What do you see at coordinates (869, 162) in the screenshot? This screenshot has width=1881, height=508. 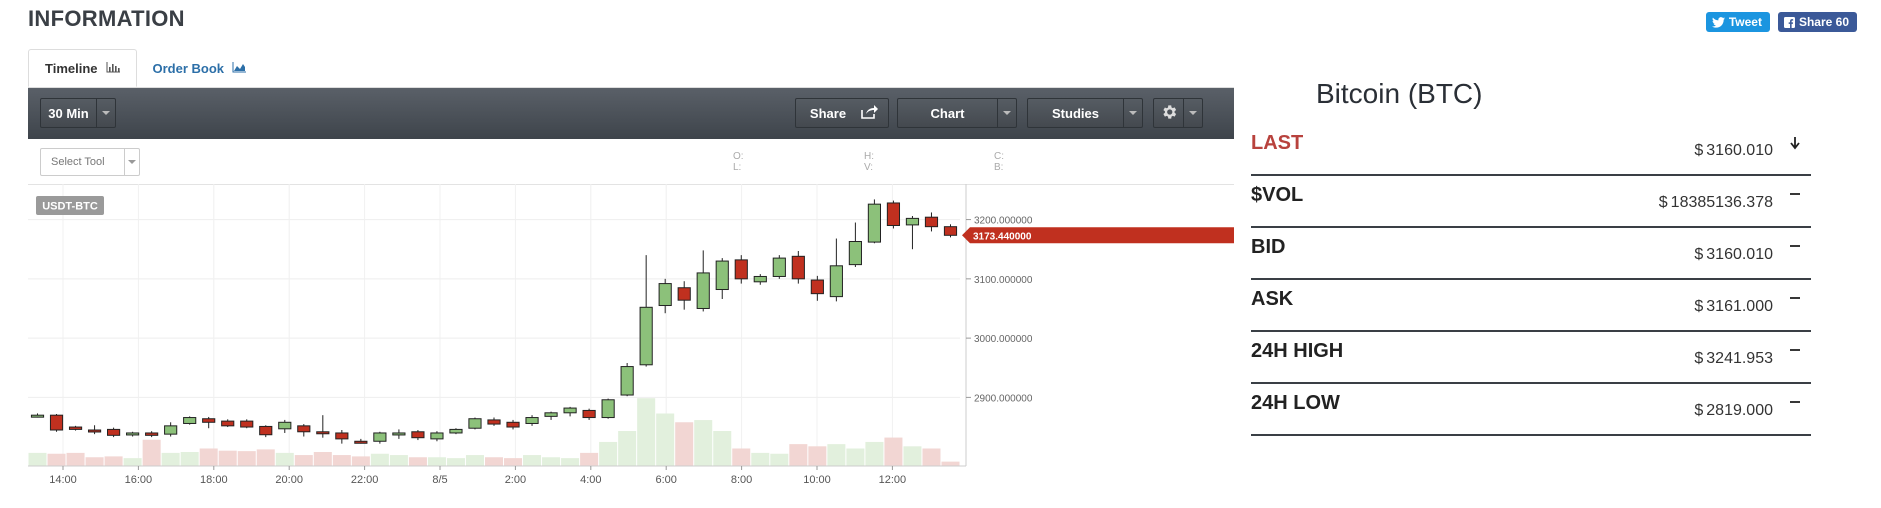 I see `ohlc-high-volume: H: V:` at bounding box center [869, 162].